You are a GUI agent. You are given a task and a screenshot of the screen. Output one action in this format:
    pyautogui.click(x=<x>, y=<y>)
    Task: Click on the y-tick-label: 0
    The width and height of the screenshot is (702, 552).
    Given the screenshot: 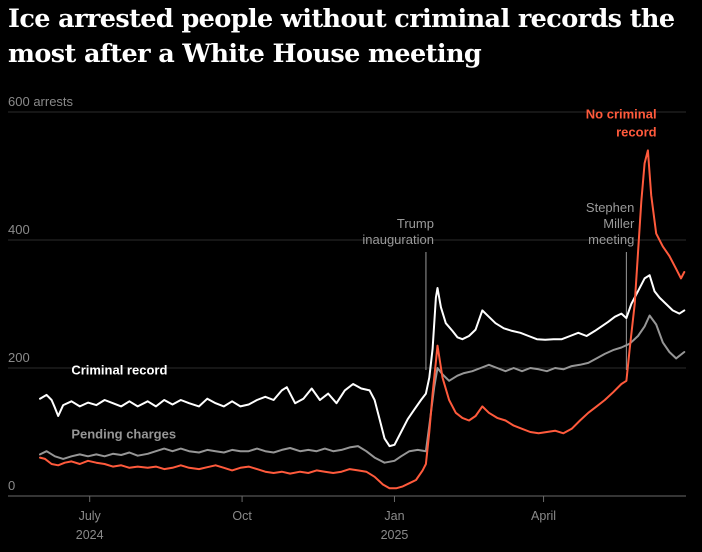 What is the action you would take?
    pyautogui.click(x=11, y=485)
    